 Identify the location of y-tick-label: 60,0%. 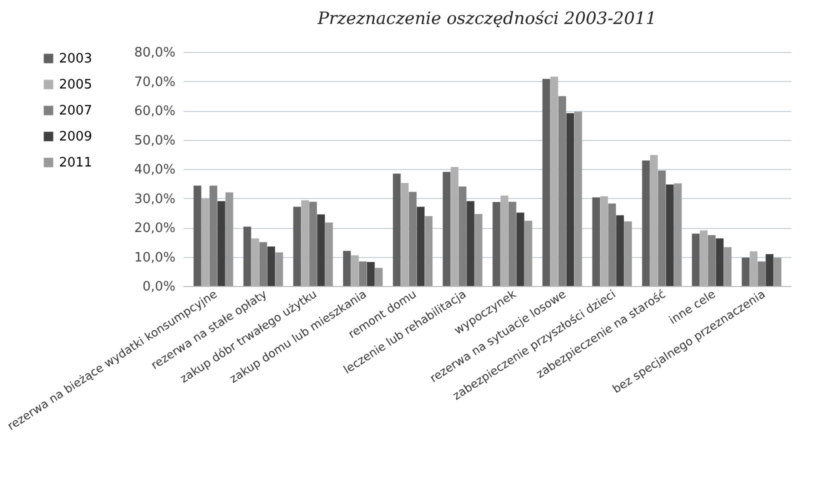
(155, 111).